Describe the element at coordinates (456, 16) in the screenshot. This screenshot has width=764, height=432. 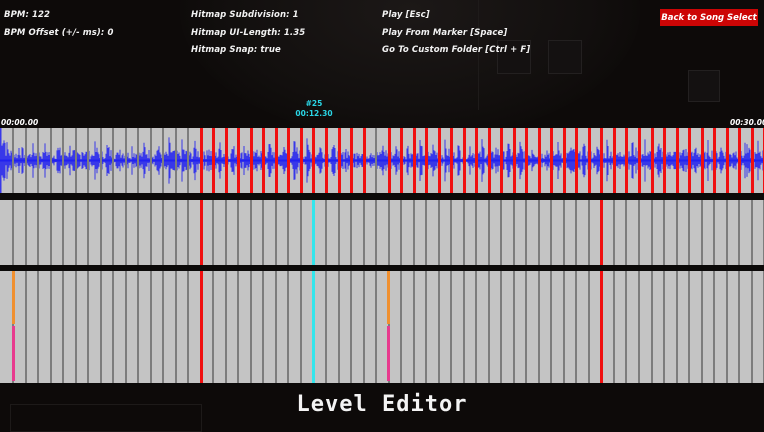
I see `play-shortcut: Play [Esc]` at that location.